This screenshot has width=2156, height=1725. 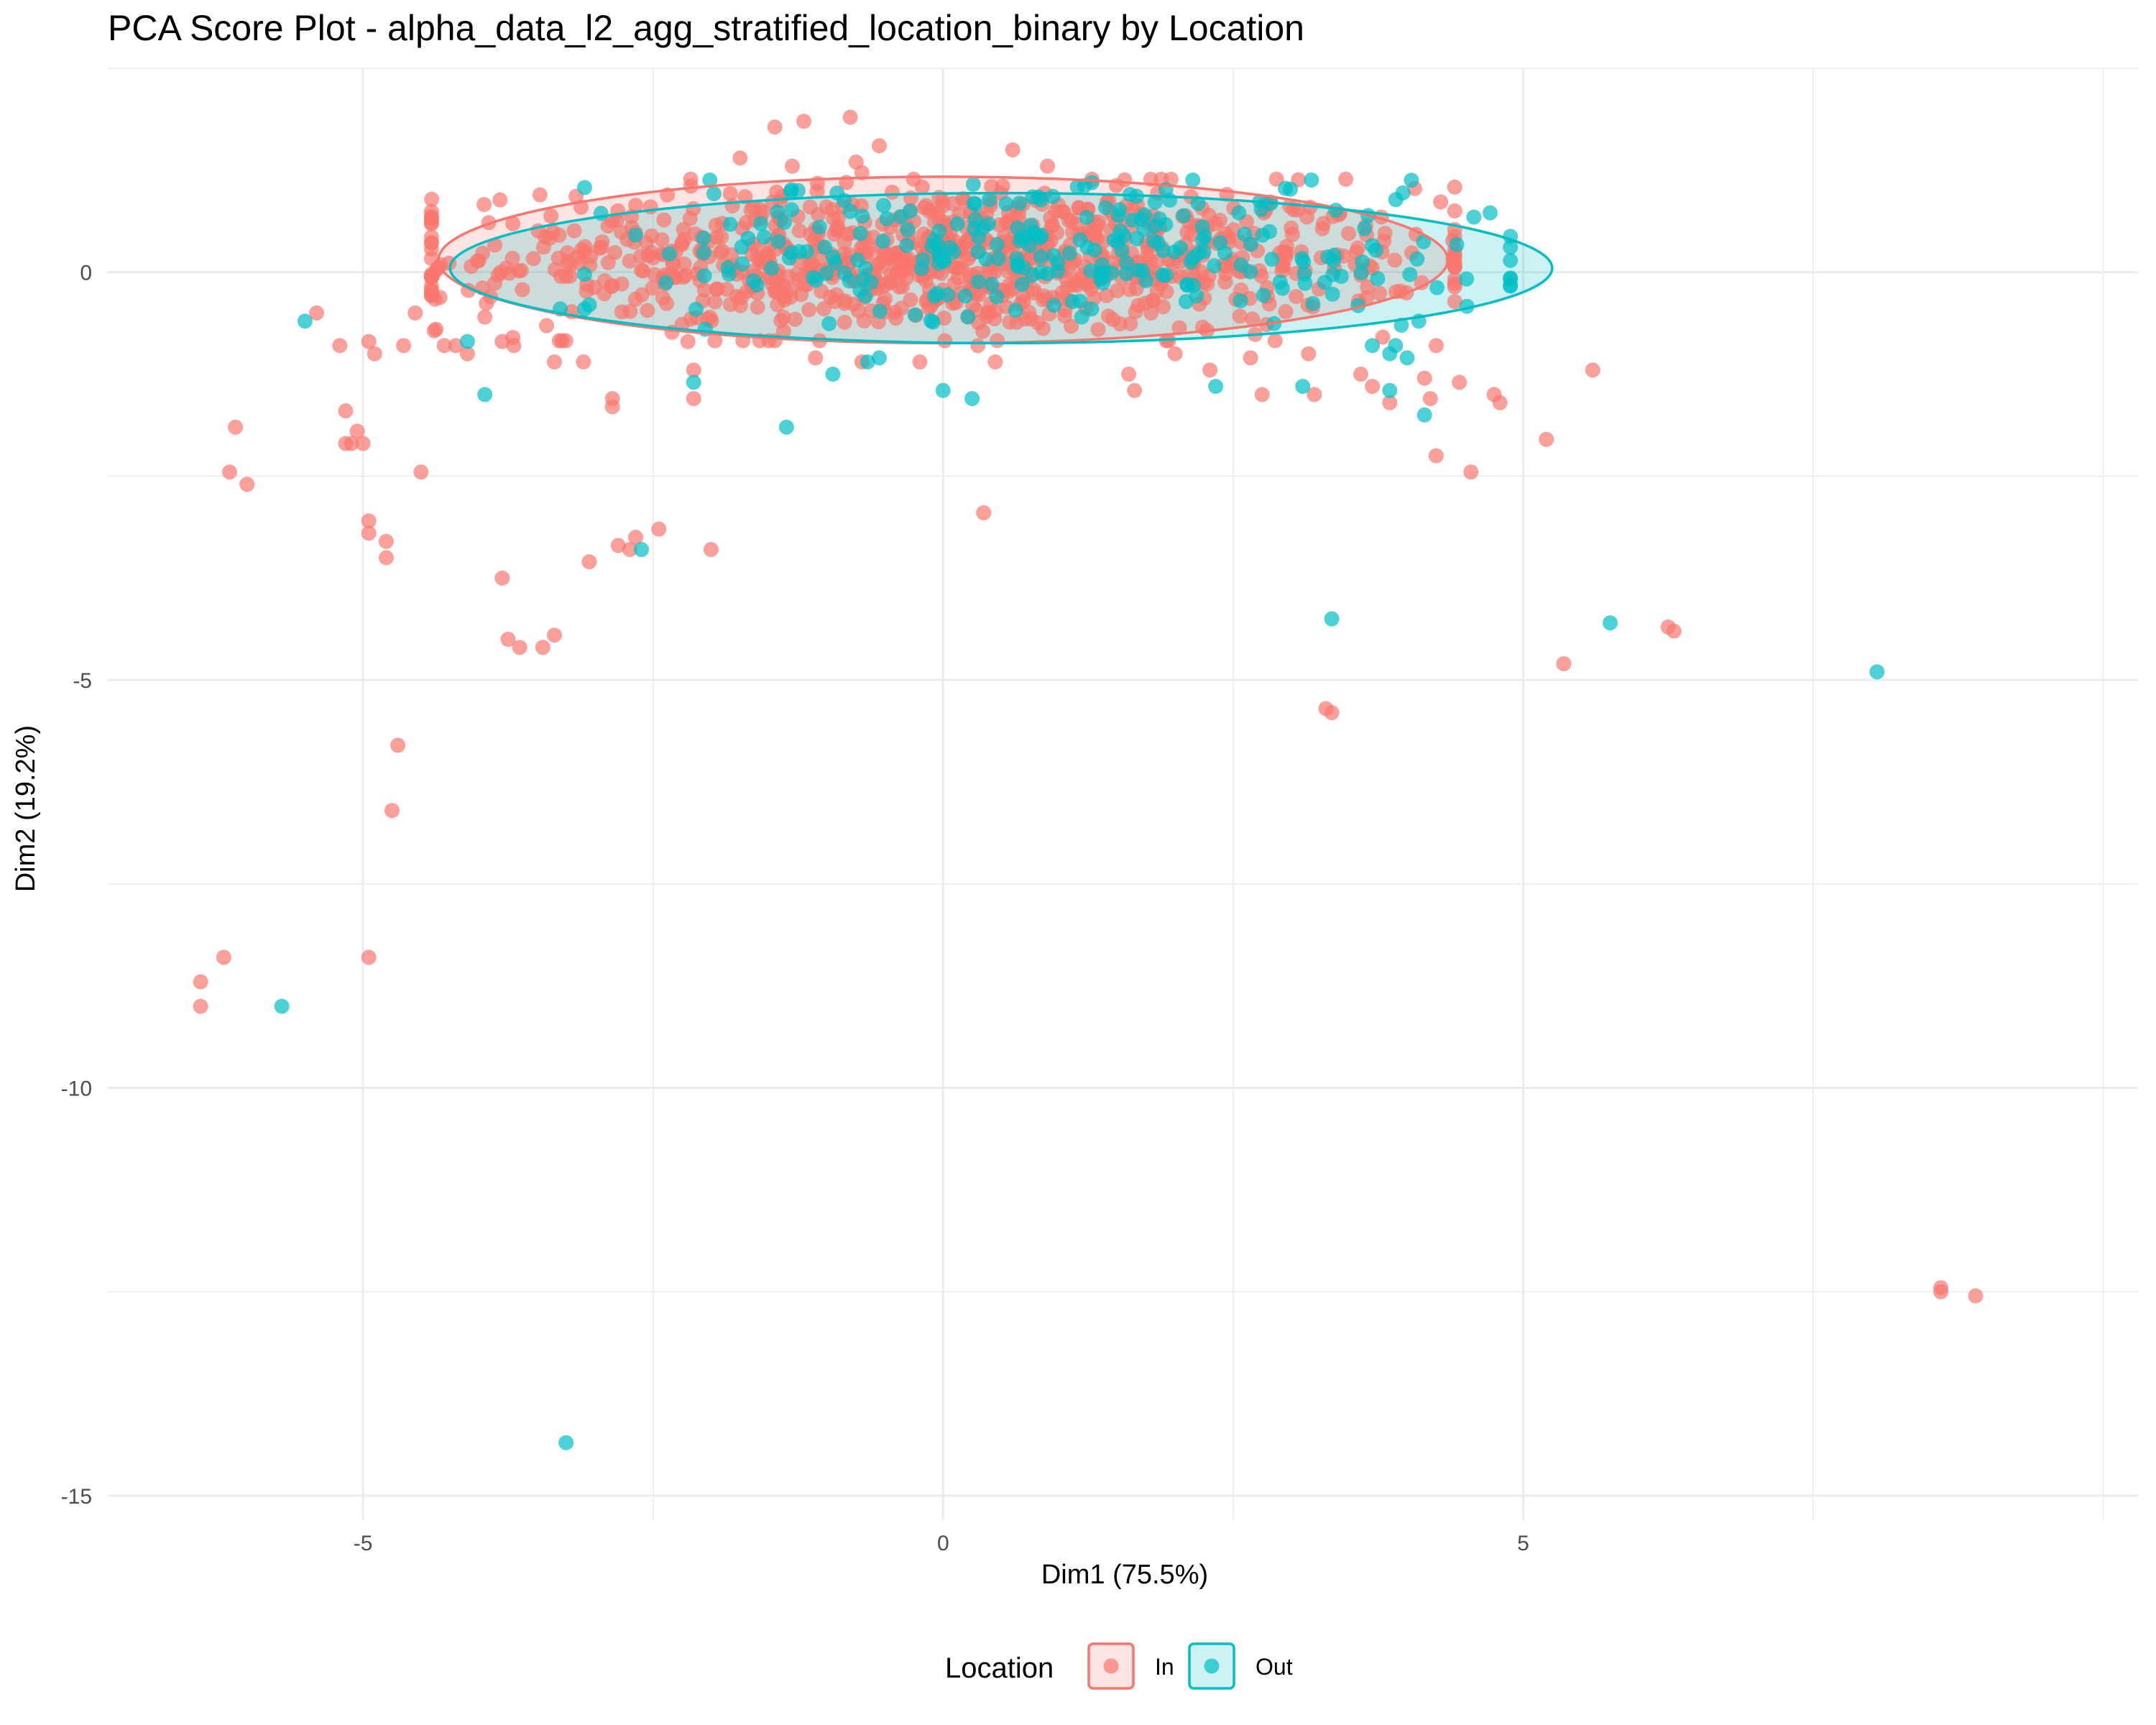 What do you see at coordinates (1000, 1668) in the screenshot?
I see `legend-title: Location` at bounding box center [1000, 1668].